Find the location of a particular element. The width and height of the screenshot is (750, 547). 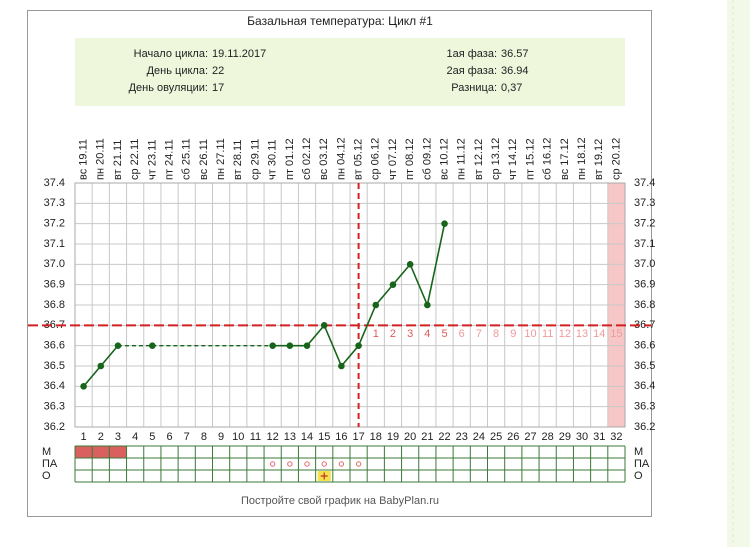

y2-tick-label: 37.0 is located at coordinates (644, 264).